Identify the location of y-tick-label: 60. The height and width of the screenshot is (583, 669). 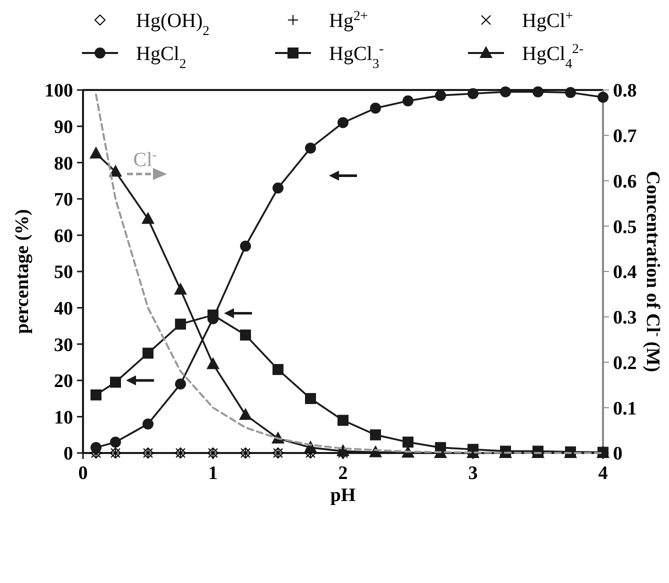
(63, 236).